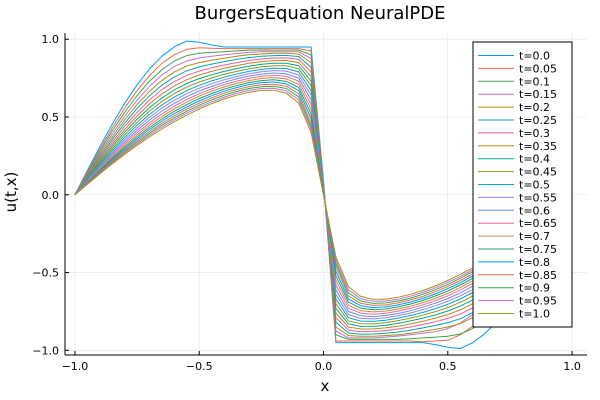  Describe the element at coordinates (45, 350) in the screenshot. I see `y-tick-label: −1.0` at that location.